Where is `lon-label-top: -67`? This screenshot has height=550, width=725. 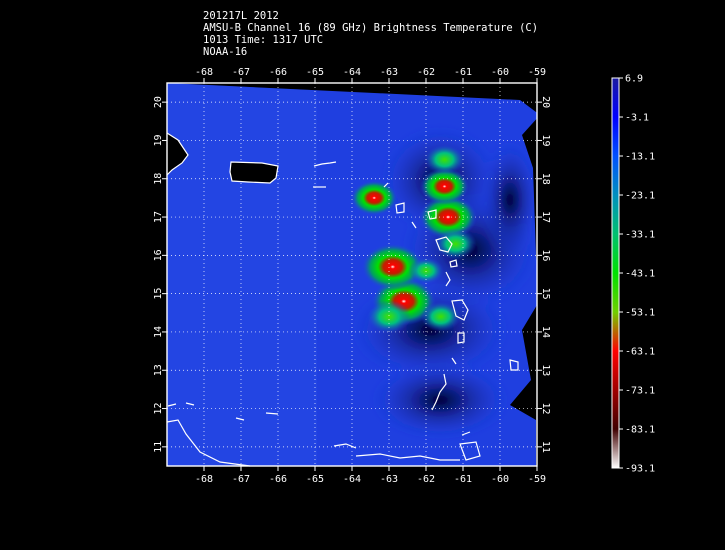 lon-label-top: -67 is located at coordinates (241, 72).